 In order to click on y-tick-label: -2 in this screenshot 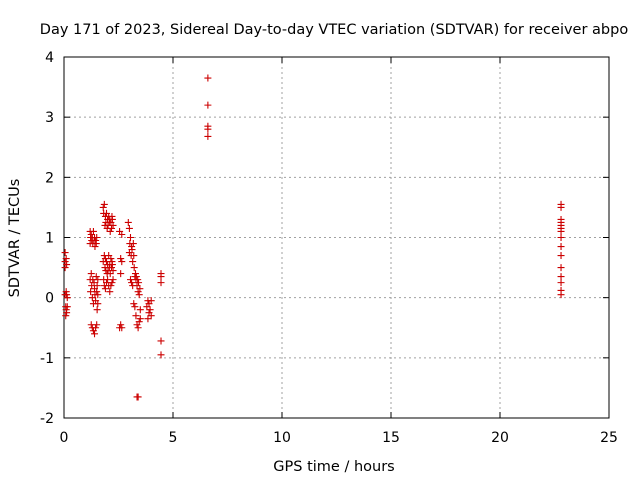, I will do `click(47, 419)`.